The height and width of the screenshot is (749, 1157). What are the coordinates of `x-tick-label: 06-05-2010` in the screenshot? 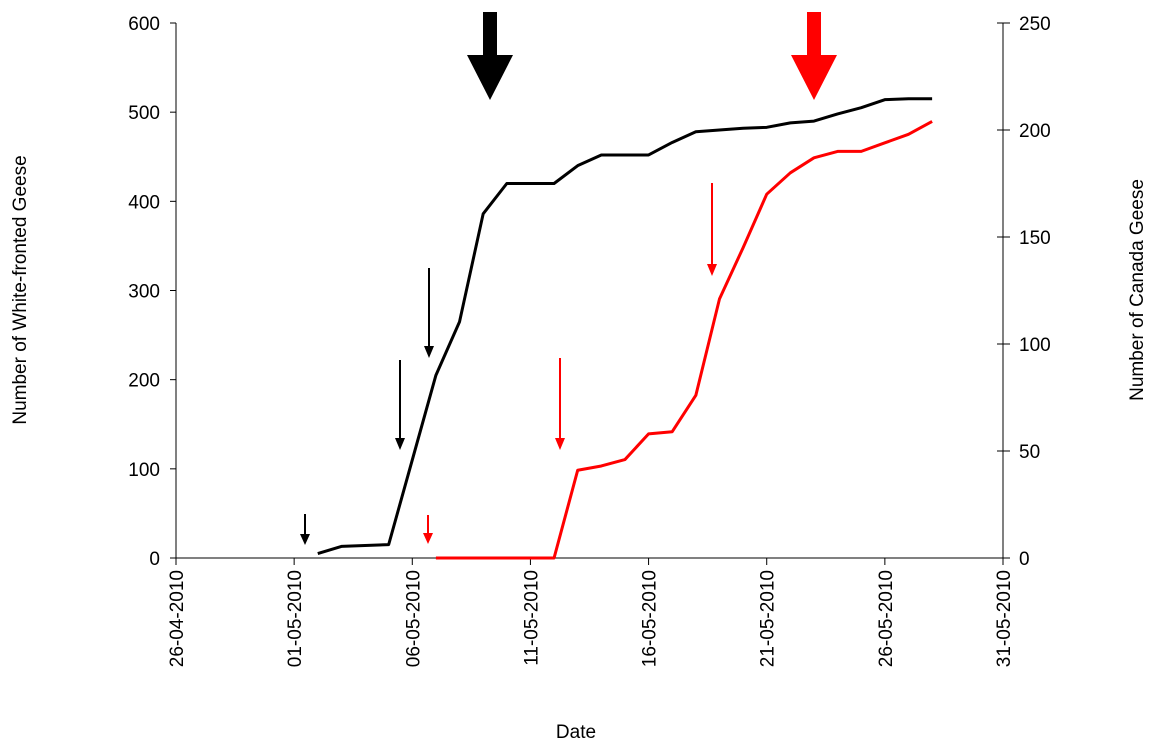 It's located at (413, 618).